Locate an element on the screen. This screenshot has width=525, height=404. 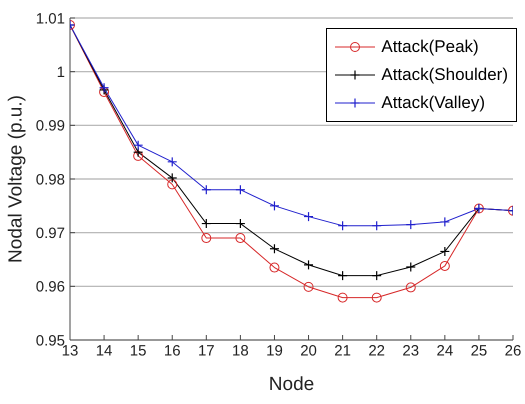
x-tick-label: 17 is located at coordinates (206, 351).